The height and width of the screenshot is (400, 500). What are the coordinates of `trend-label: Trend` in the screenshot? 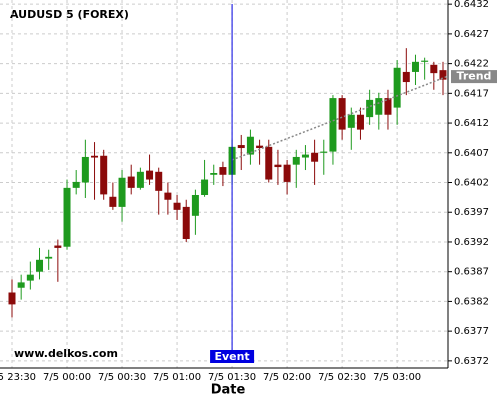 It's located at (474, 76).